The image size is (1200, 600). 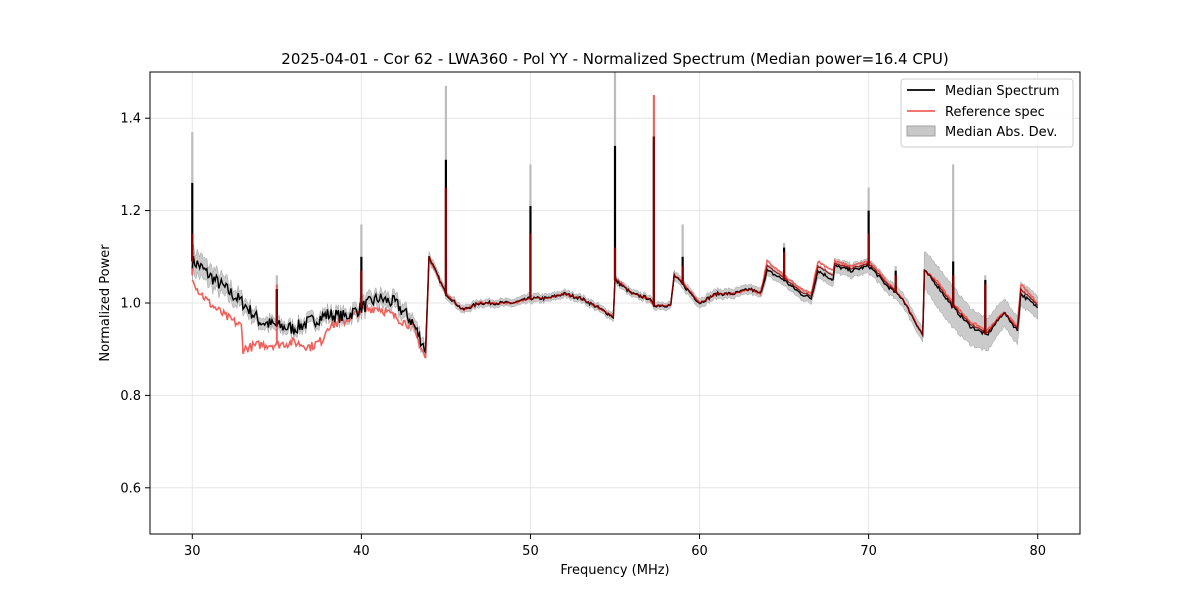 I want to click on y-tick-label: 0.8, so click(x=130, y=396).